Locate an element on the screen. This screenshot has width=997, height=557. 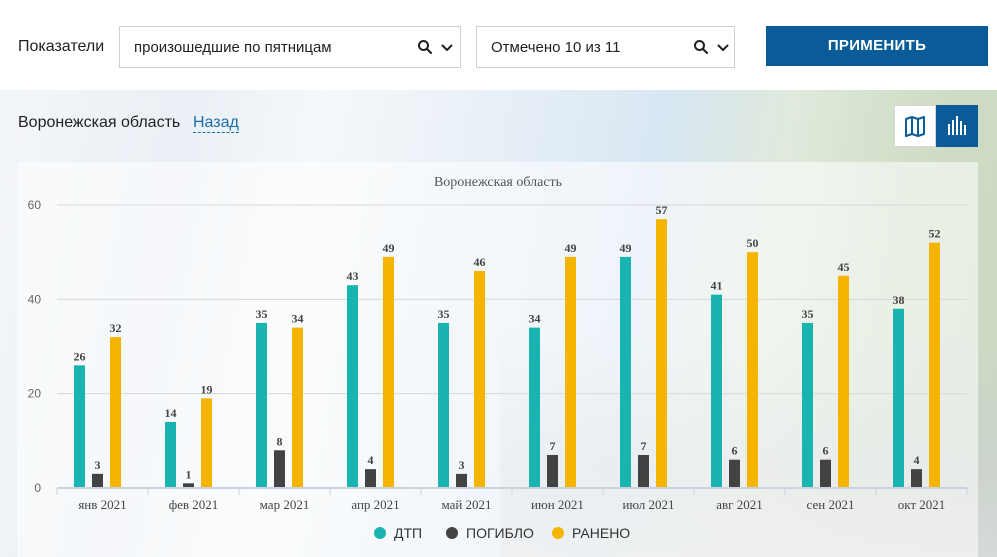
x-tick-label: апр 2021 is located at coordinates (375, 504).